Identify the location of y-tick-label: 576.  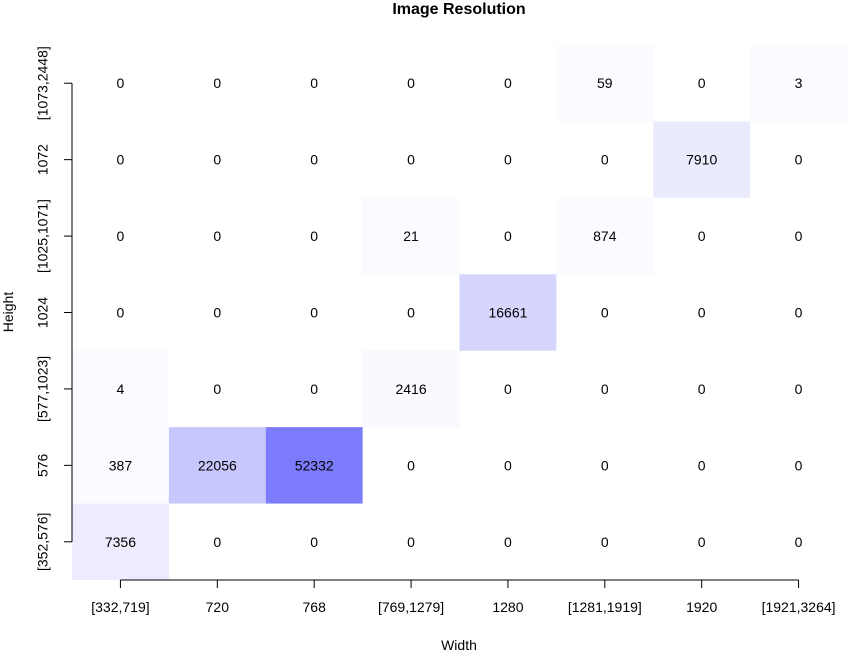
(43, 465).